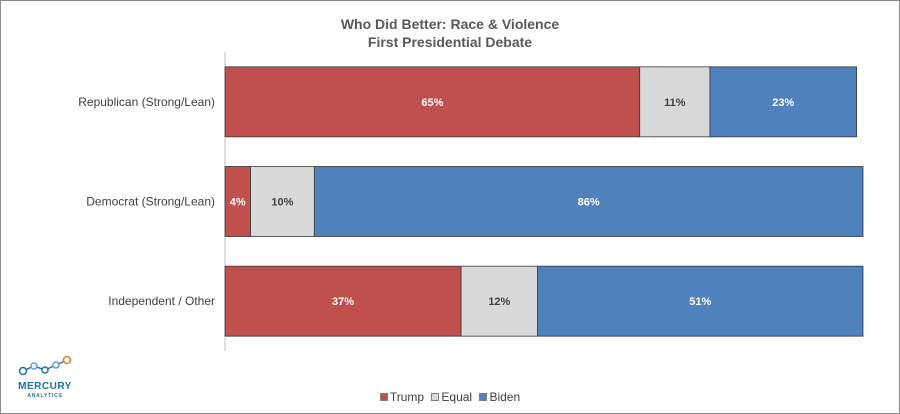 This screenshot has height=414, width=900. I want to click on logo-graph-icon, so click(45, 365).